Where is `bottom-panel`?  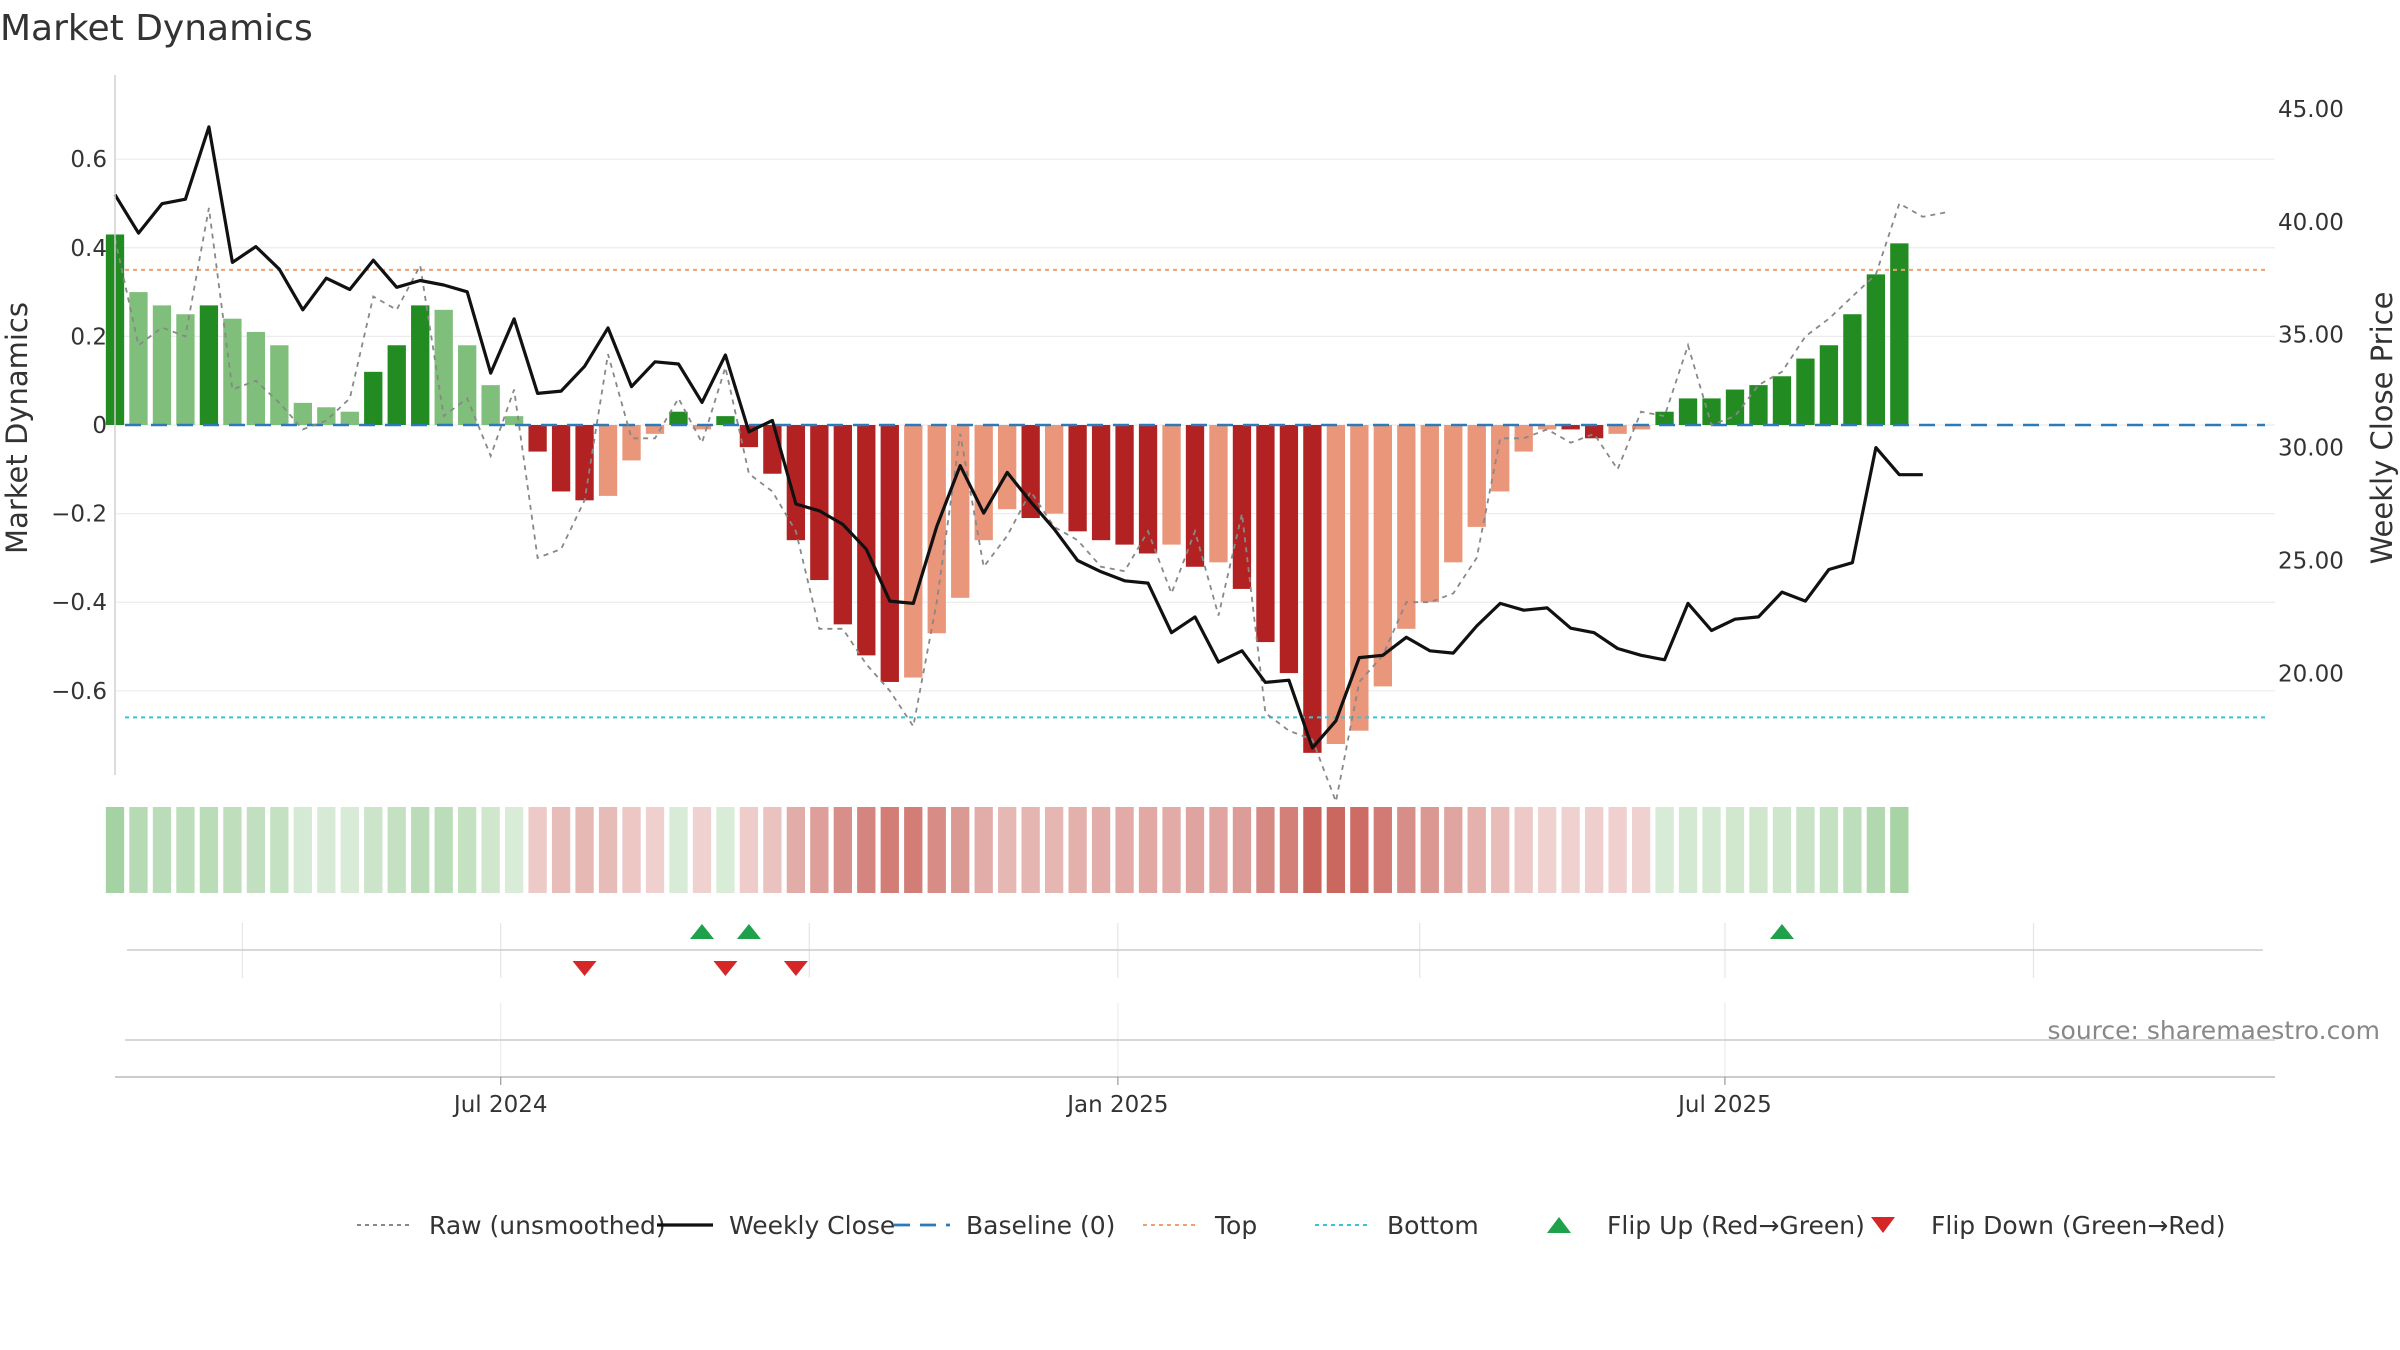 bottom-panel is located at coordinates (1195, 1040).